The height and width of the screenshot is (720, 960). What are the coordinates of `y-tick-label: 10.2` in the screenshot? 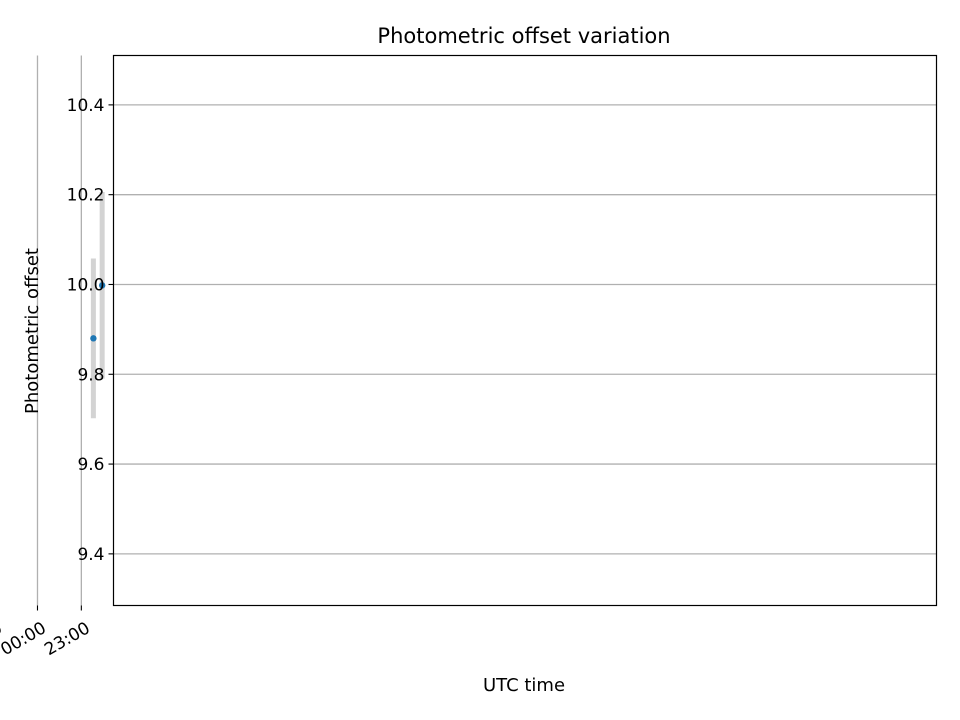 It's located at (86, 196).